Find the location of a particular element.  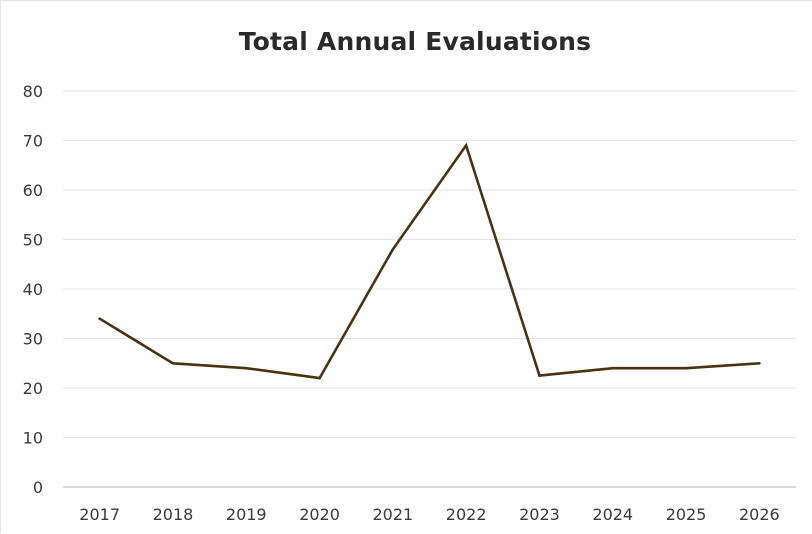

y-tick-label: 80 is located at coordinates (33, 91).